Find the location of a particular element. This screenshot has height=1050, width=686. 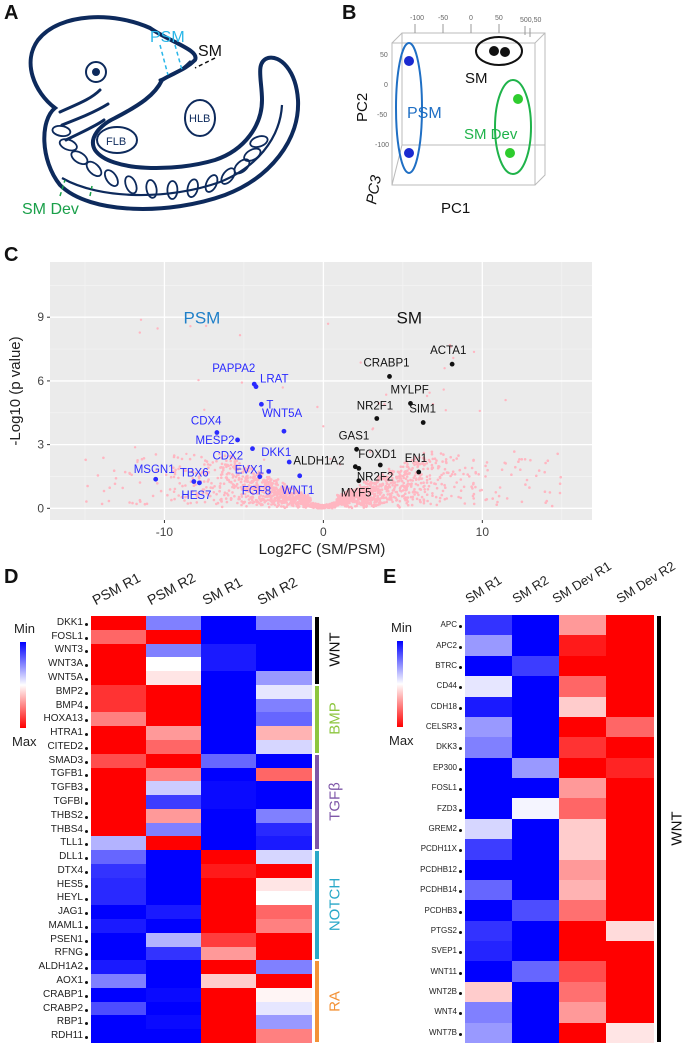

left-tick: -100 is located at coordinates (382, 145).